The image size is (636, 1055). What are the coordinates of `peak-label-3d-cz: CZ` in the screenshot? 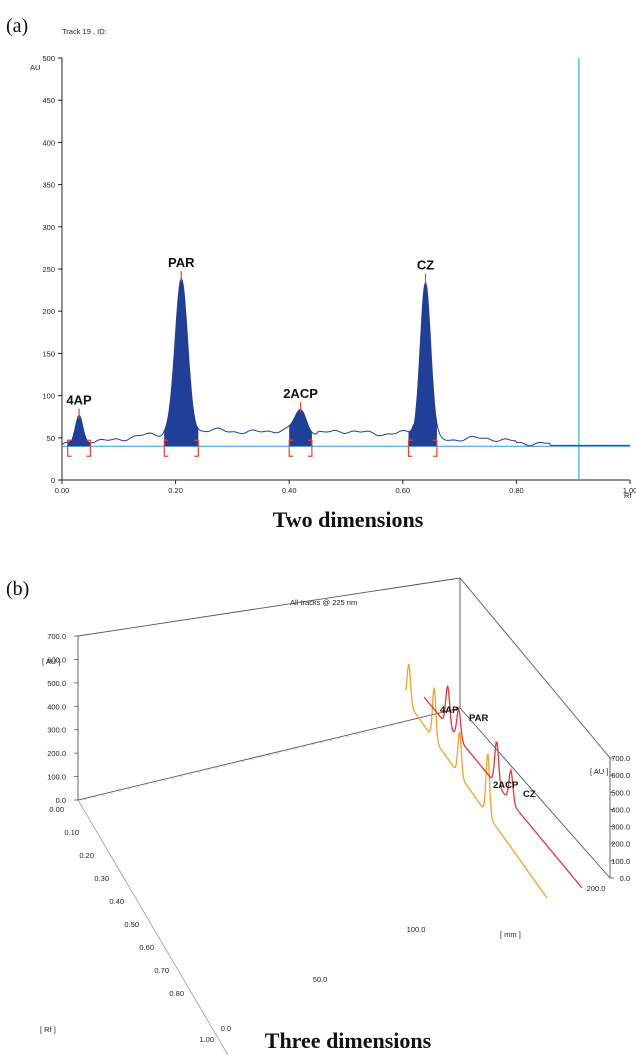 It's located at (529, 794).